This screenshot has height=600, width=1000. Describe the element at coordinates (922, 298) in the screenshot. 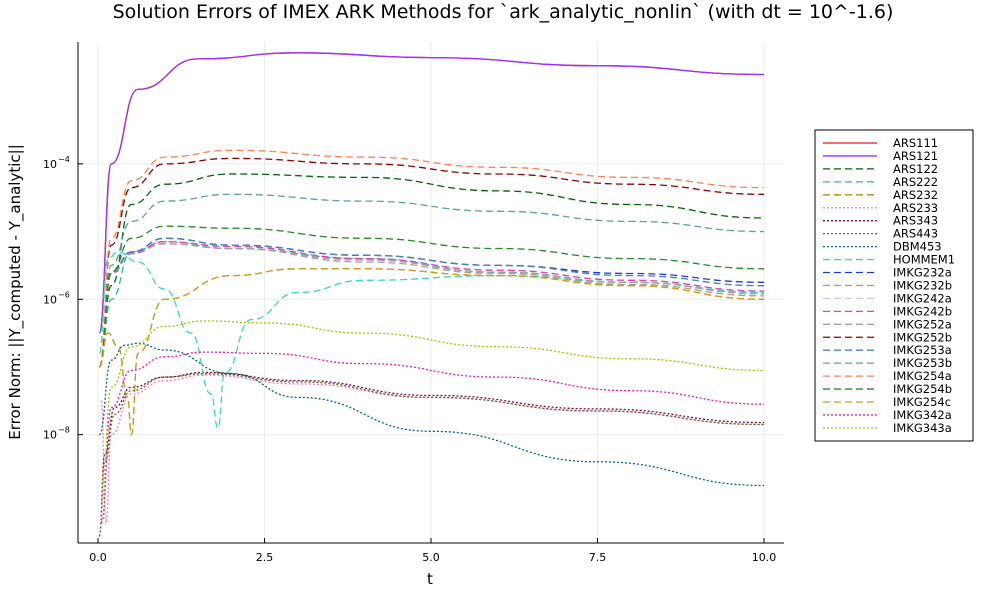

I see `legend-label: IMKG242a` at that location.